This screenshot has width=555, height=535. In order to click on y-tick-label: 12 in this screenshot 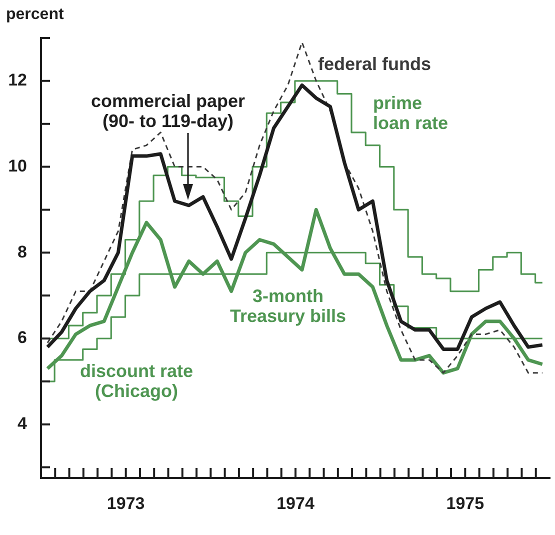, I will do `click(17, 80)`.